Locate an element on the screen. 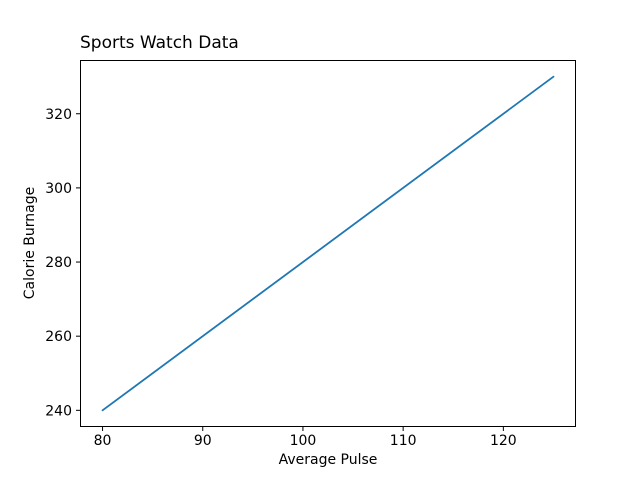  y-axis-label: Calorie Burnage is located at coordinates (30, 243).